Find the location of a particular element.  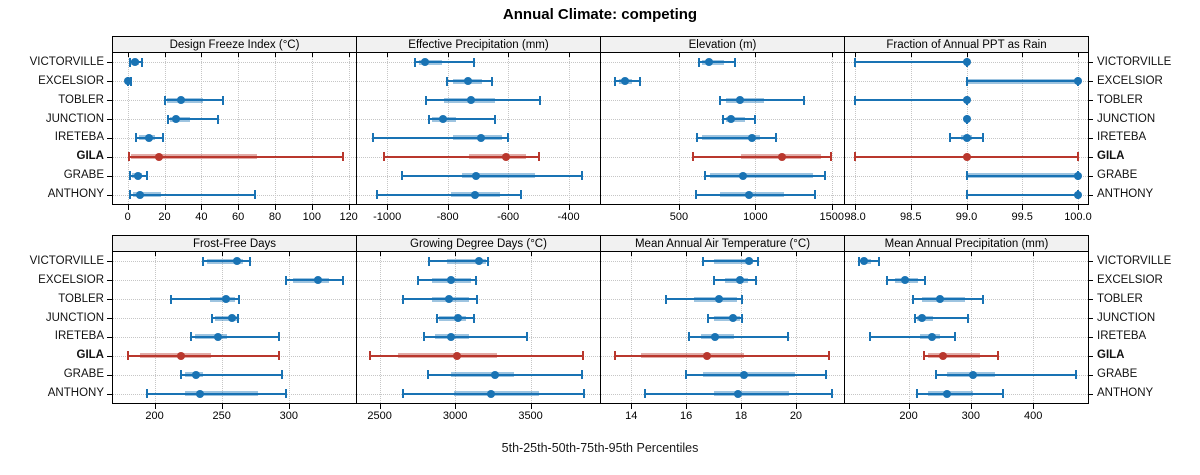

x-tick-label: 3000 is located at coordinates (455, 416).